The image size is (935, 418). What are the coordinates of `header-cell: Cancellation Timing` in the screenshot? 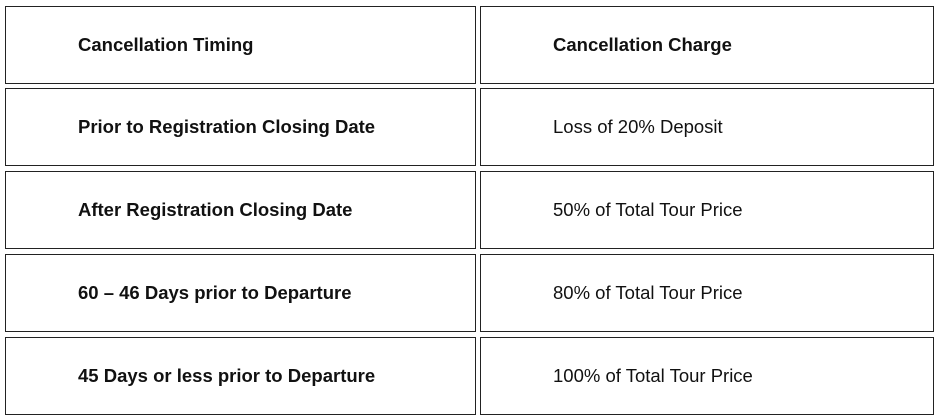 It's located at (240, 45).